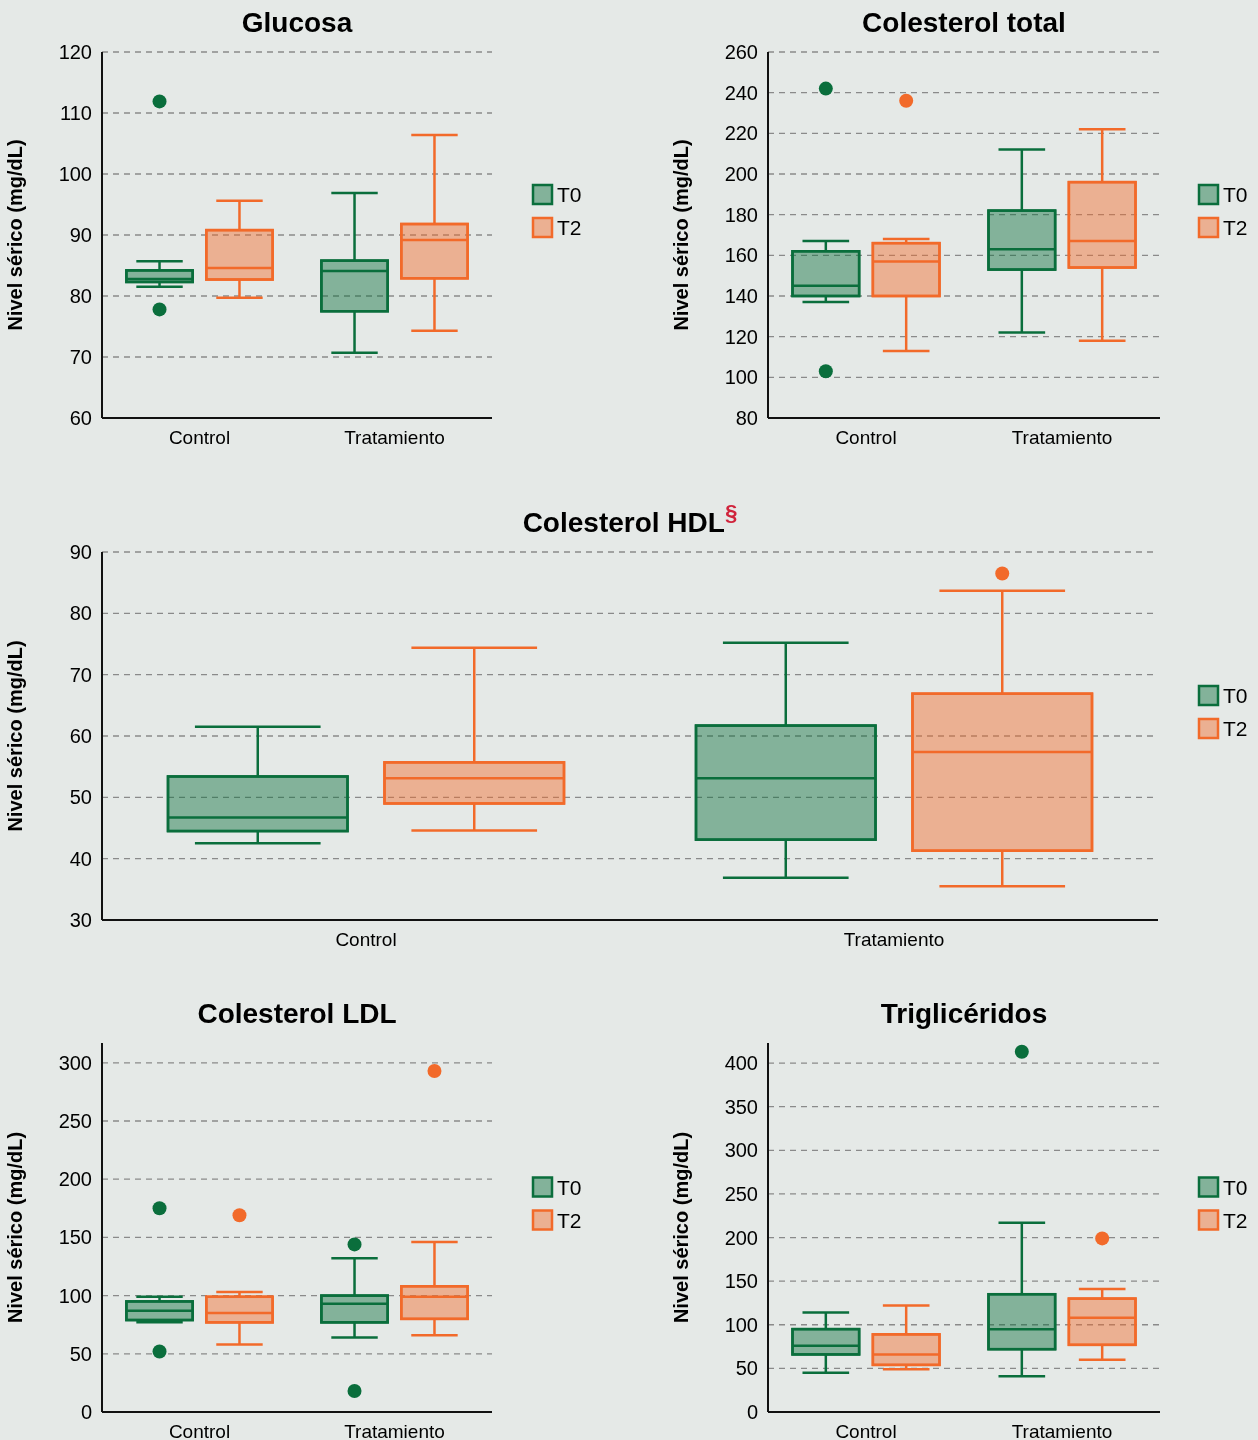 The height and width of the screenshot is (1440, 1258). What do you see at coordinates (741, 296) in the screenshot?
I see `y-tick-label: 140` at bounding box center [741, 296].